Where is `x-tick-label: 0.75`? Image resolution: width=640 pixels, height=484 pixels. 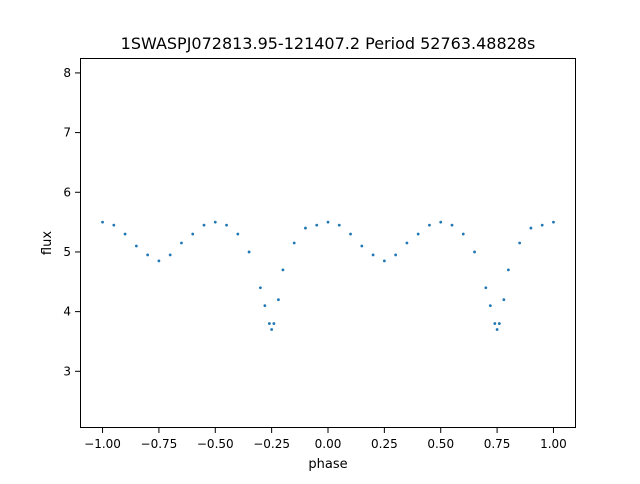 x-tick-label: 0.75 is located at coordinates (497, 444).